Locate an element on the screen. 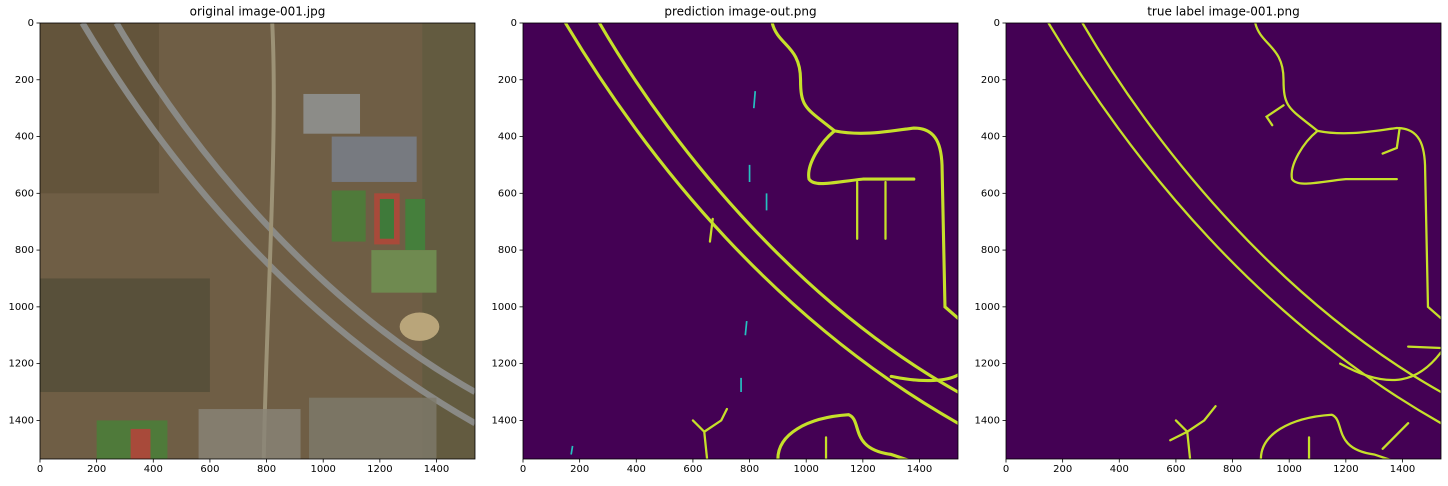 This screenshot has height=486, width=1448. chart-title: true label image-001.png is located at coordinates (1223, 12).